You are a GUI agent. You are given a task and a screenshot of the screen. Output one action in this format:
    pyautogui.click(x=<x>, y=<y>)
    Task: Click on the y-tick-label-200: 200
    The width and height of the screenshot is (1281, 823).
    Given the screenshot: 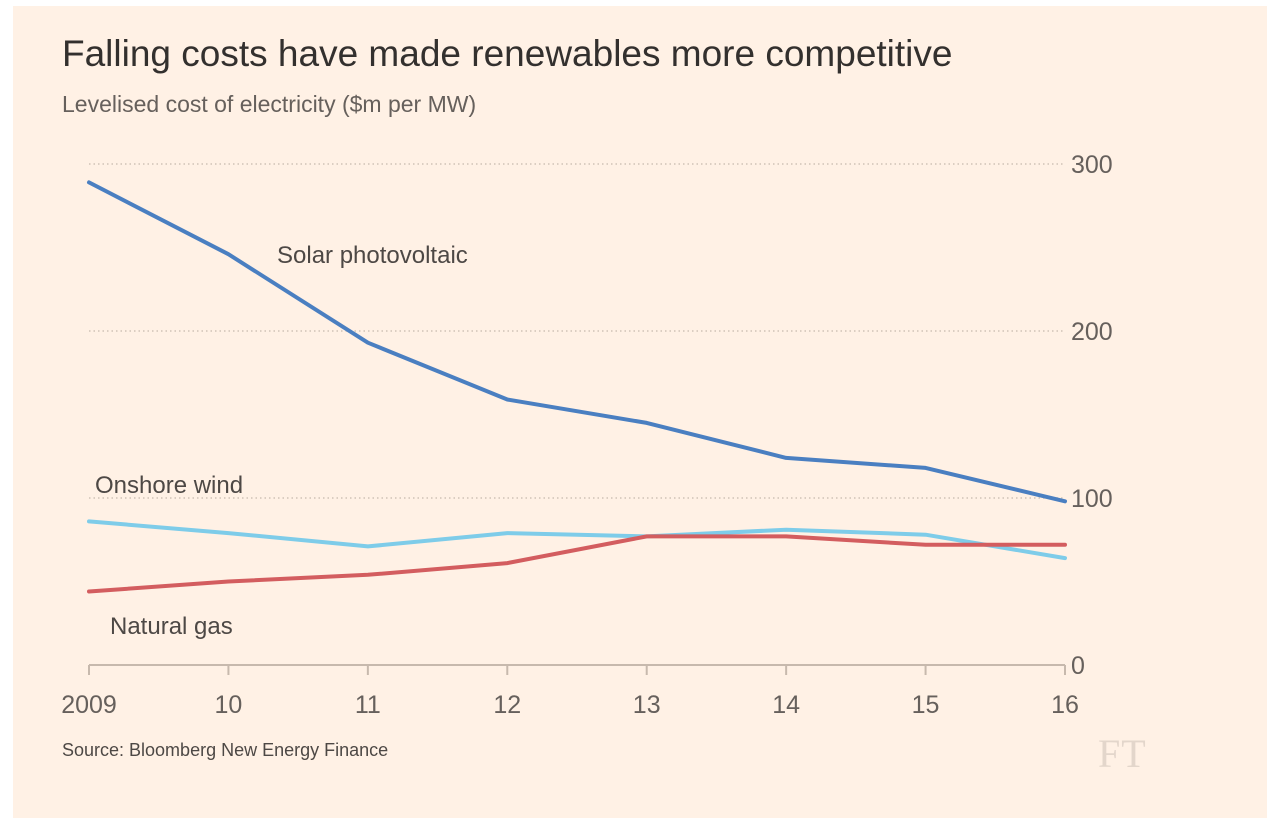 What is the action you would take?
    pyautogui.click(x=1092, y=332)
    